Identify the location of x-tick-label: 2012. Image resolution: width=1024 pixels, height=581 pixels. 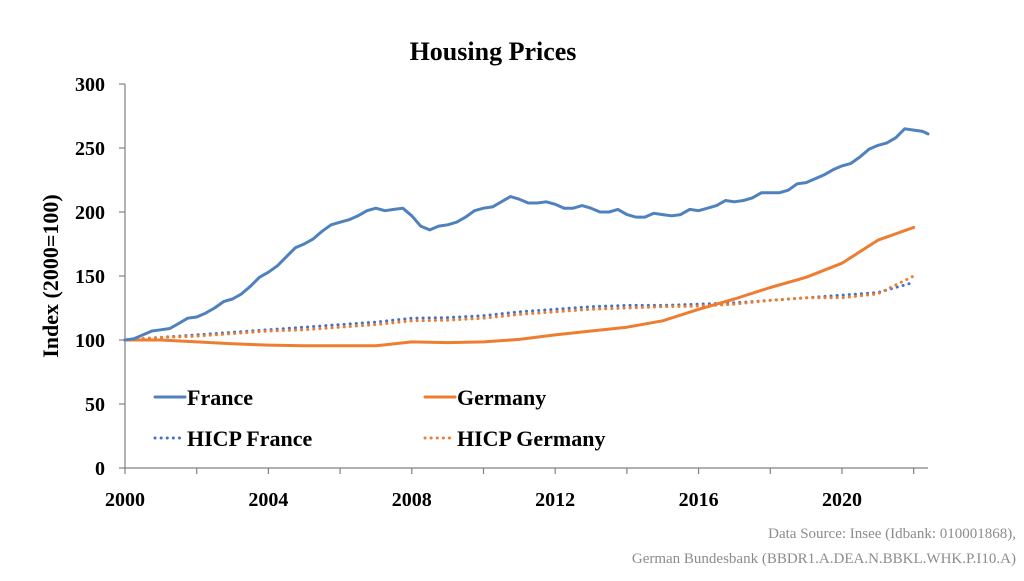
(555, 500).